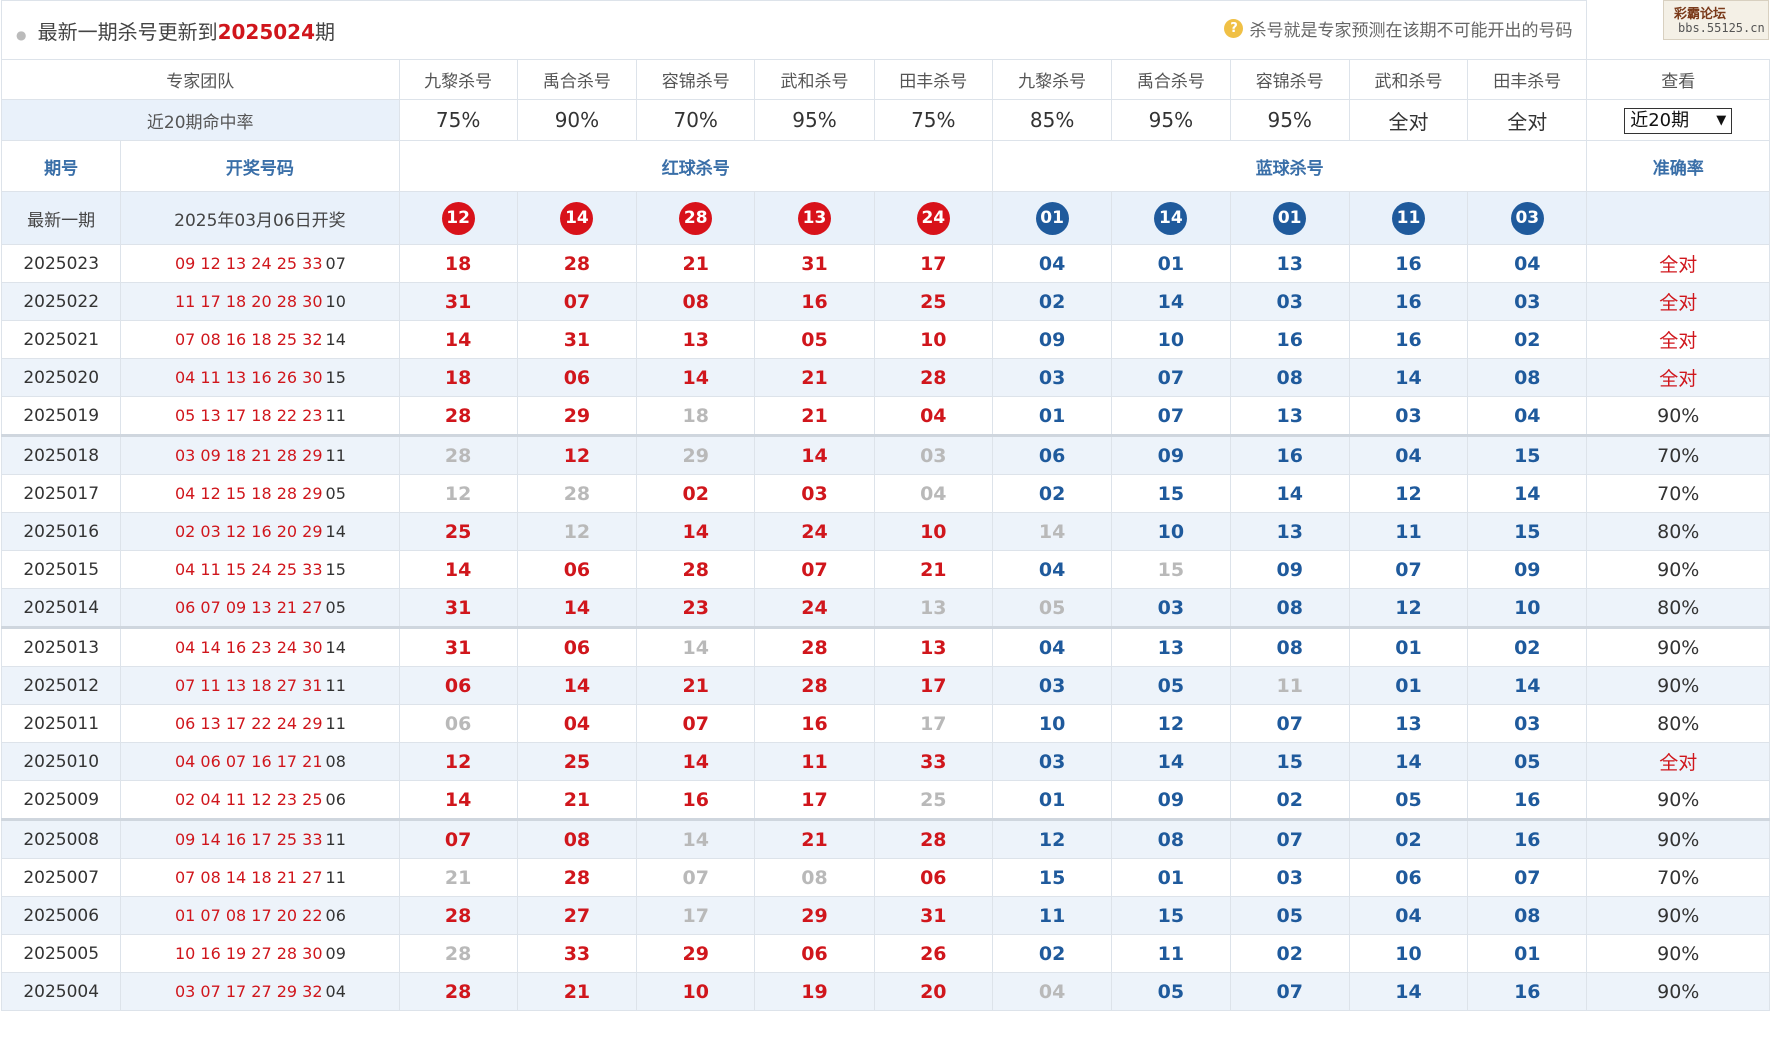  I want to click on accuracy-cell: 全对, so click(1678, 761).